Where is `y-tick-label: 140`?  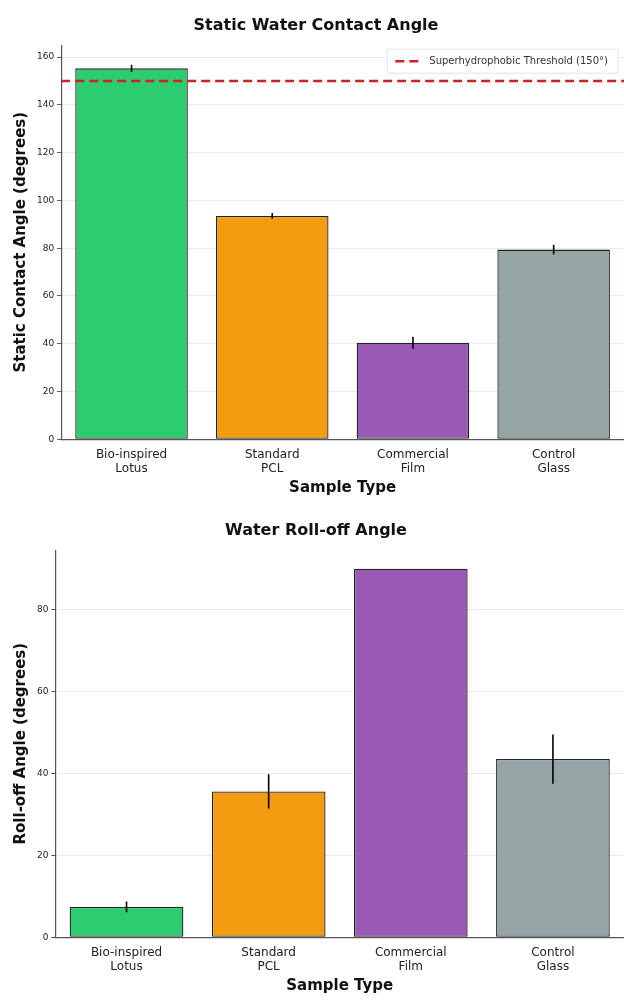 y-tick-label: 140 is located at coordinates (45, 104).